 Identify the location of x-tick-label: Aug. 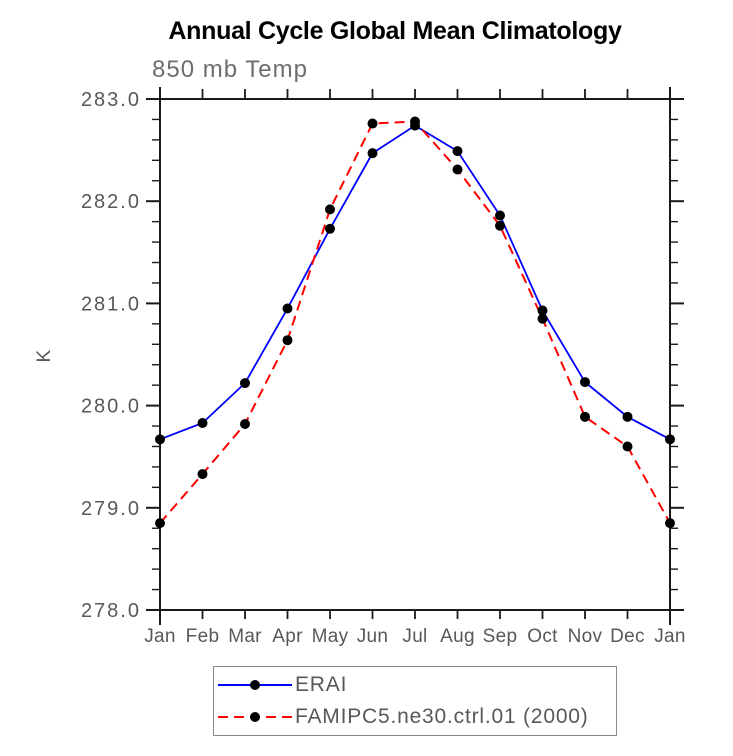
(457, 636).